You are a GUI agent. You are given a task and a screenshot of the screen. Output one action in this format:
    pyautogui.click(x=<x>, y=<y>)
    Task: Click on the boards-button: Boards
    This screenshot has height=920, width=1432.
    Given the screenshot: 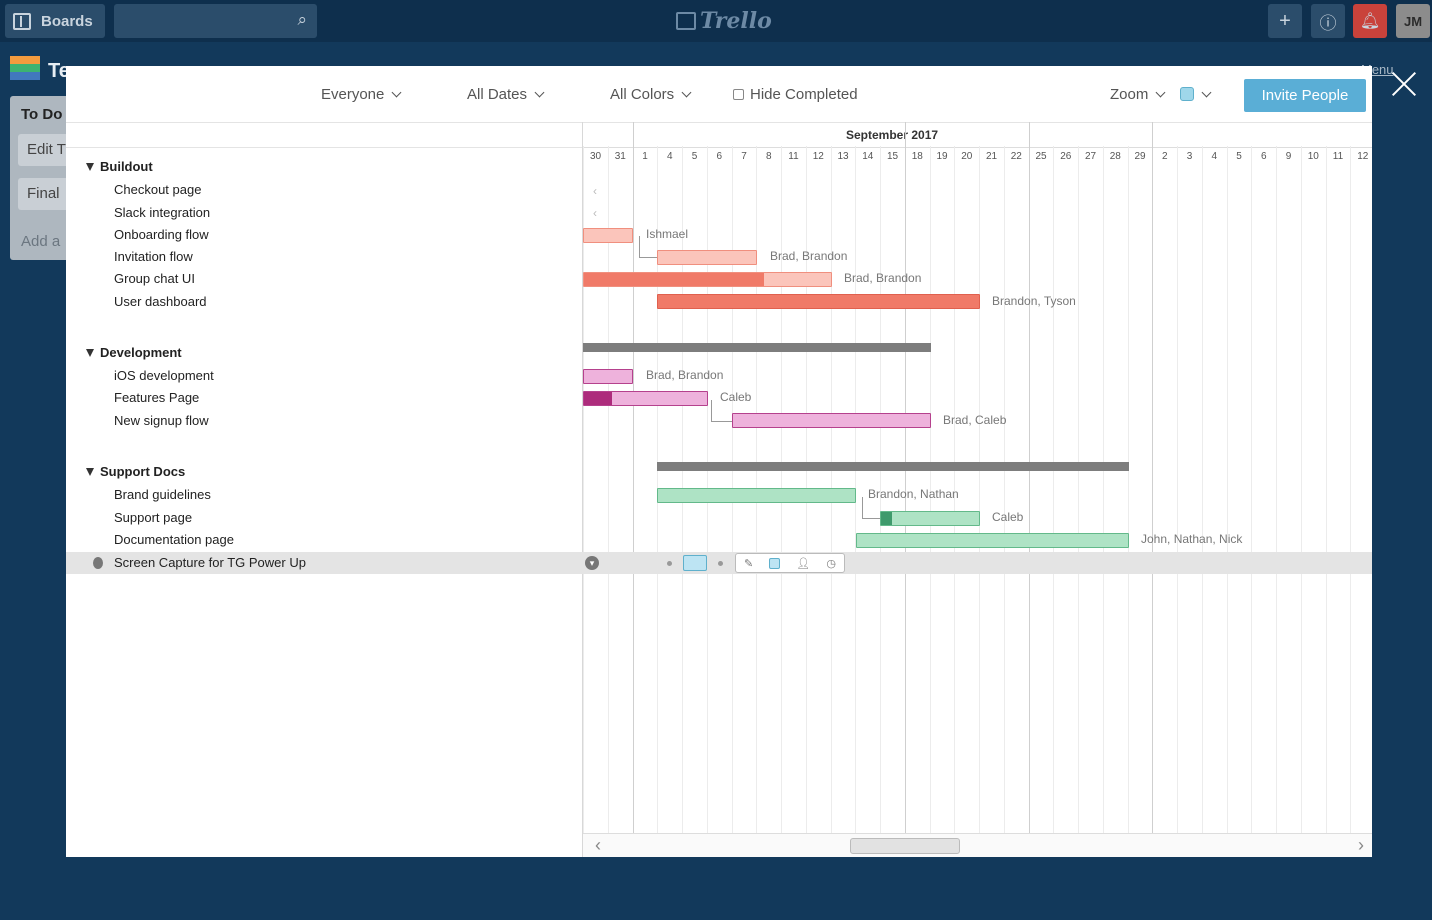 What is the action you would take?
    pyautogui.click(x=55, y=21)
    